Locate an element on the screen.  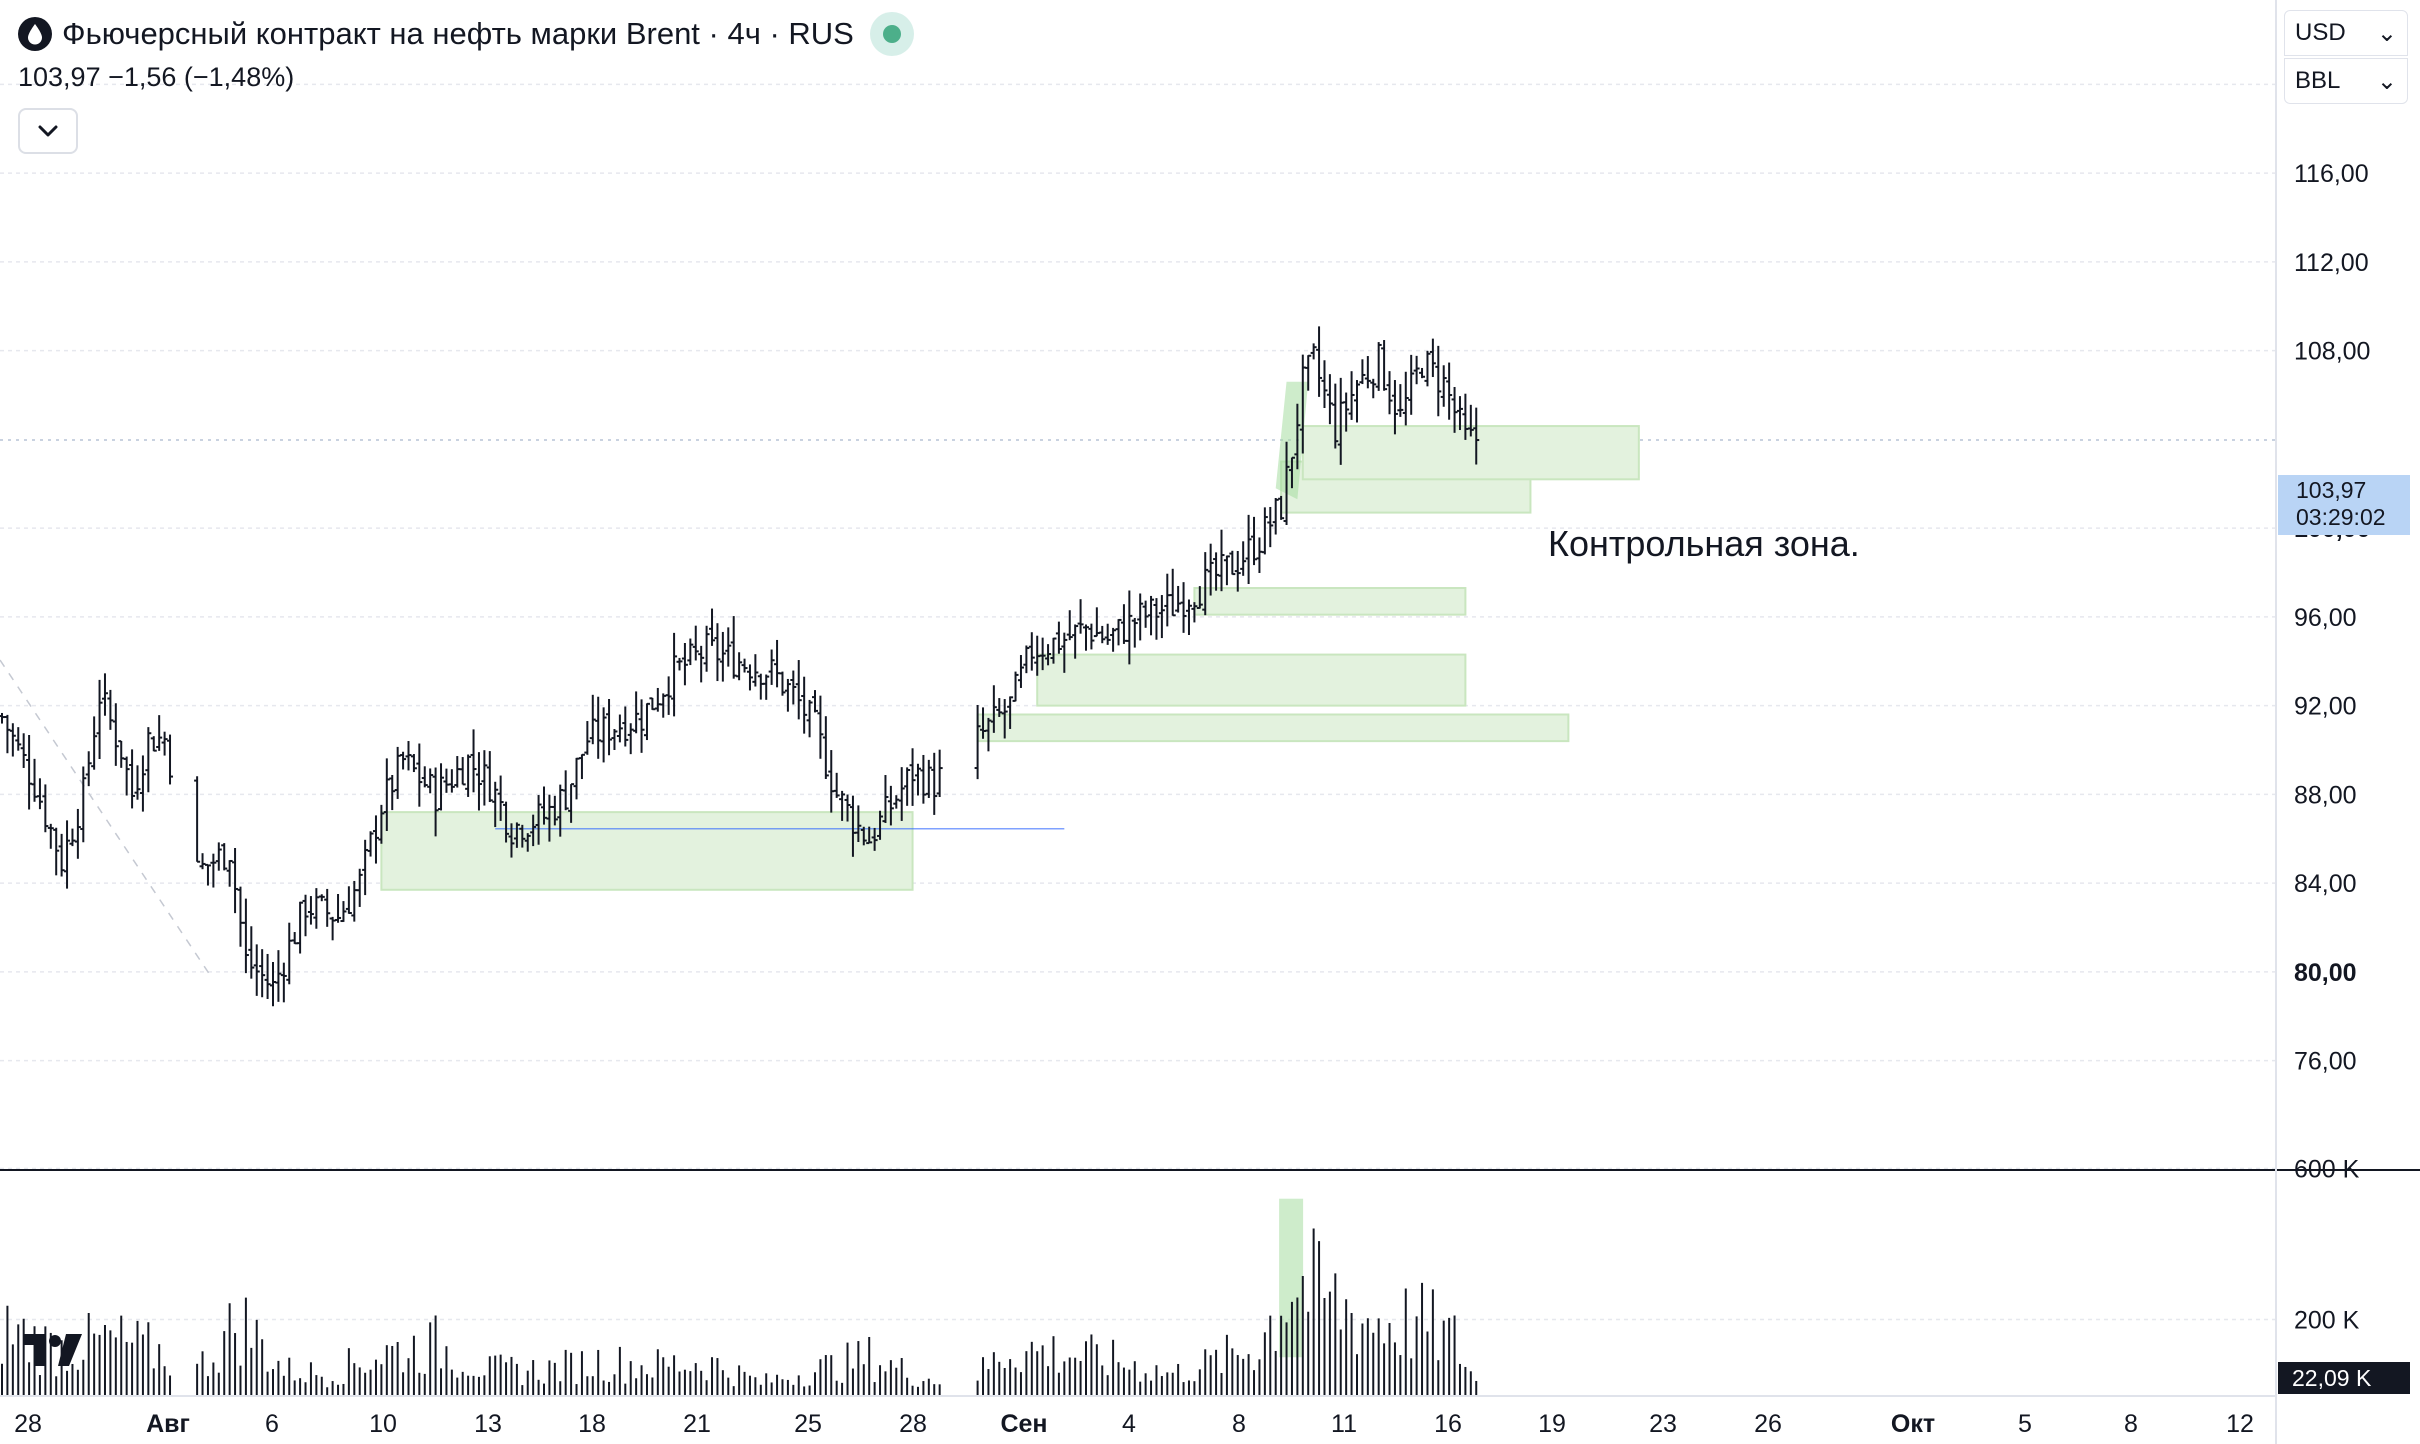
unit-selector: BBL ⌄ is located at coordinates (2346, 81).